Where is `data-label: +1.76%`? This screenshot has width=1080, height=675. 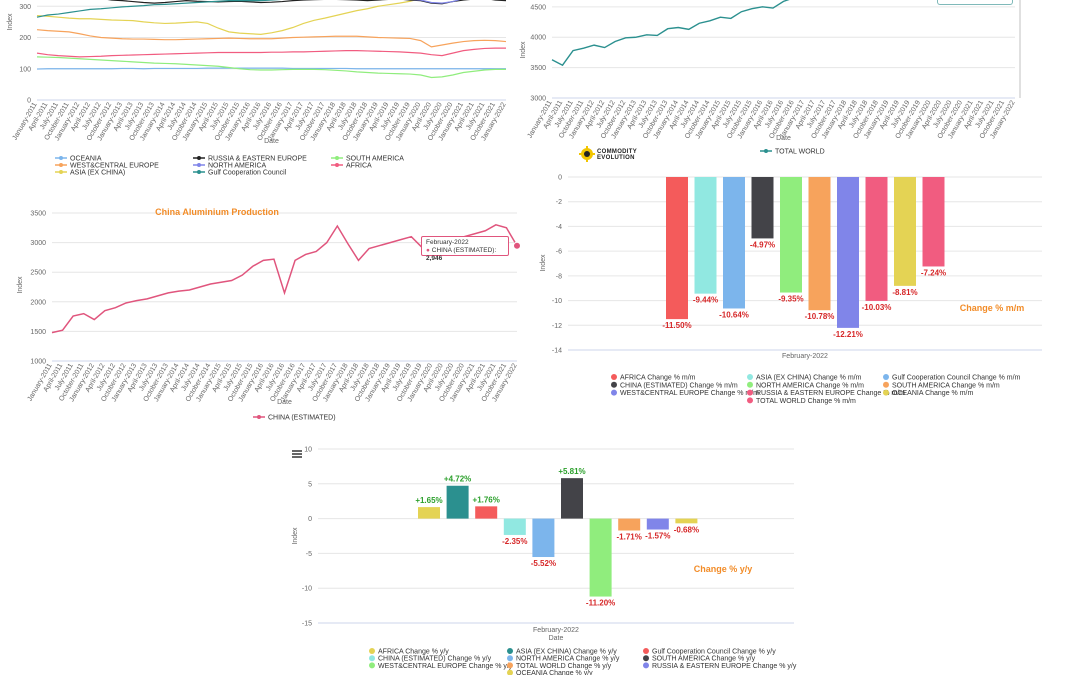
data-label: +1.76% is located at coordinates (486, 499).